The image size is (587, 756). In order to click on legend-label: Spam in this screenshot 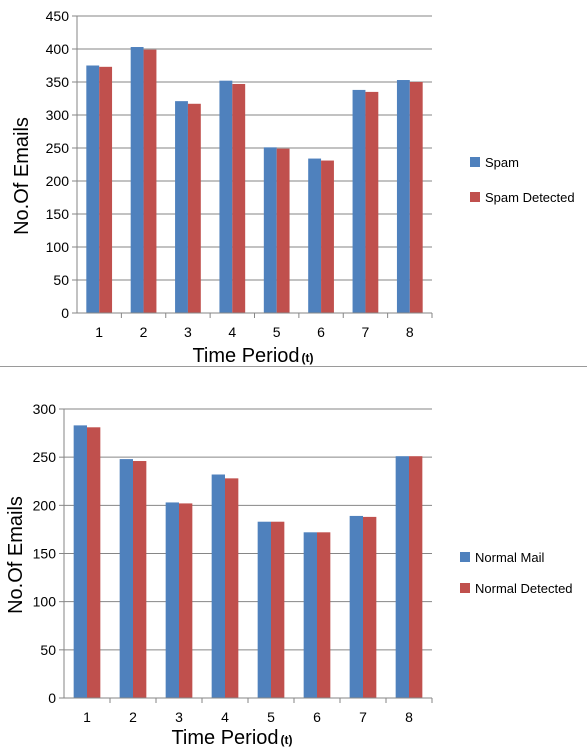, I will do `click(502, 162)`.